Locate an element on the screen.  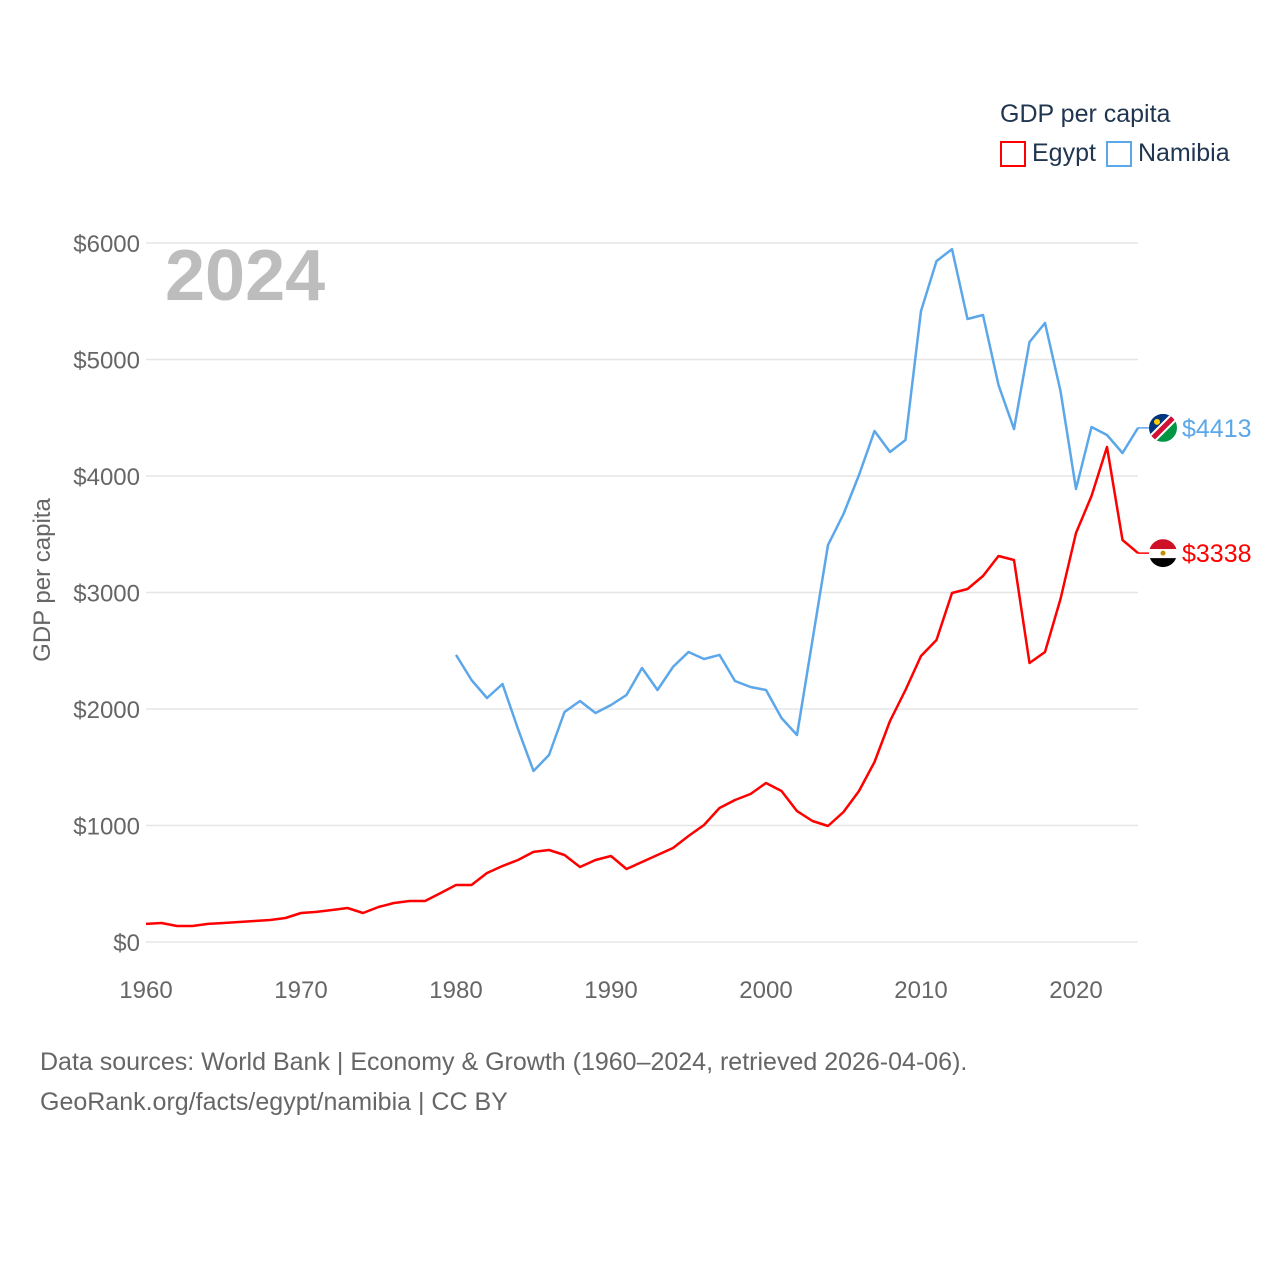
end-value-label: $4413 is located at coordinates (1217, 429).